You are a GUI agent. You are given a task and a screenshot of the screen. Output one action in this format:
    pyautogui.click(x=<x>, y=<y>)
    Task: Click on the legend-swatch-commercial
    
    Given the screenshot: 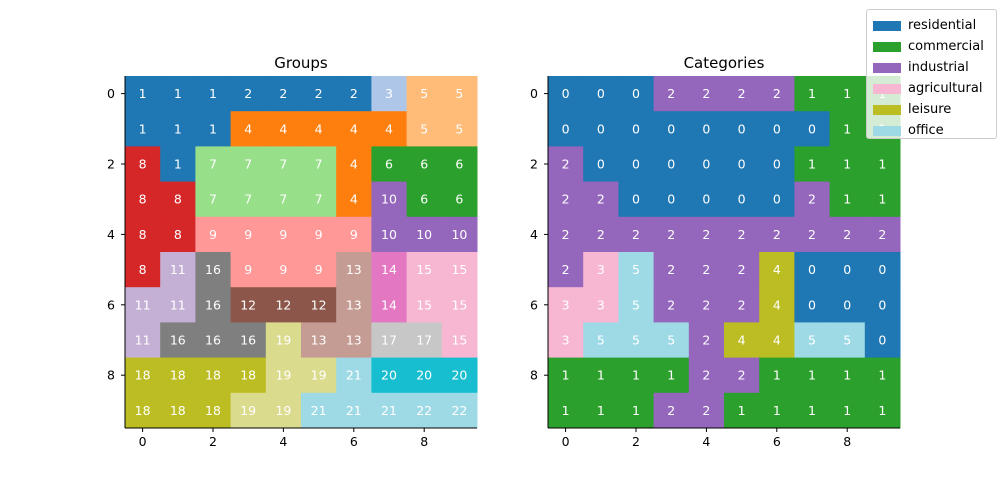 What is the action you would take?
    pyautogui.click(x=887, y=46)
    